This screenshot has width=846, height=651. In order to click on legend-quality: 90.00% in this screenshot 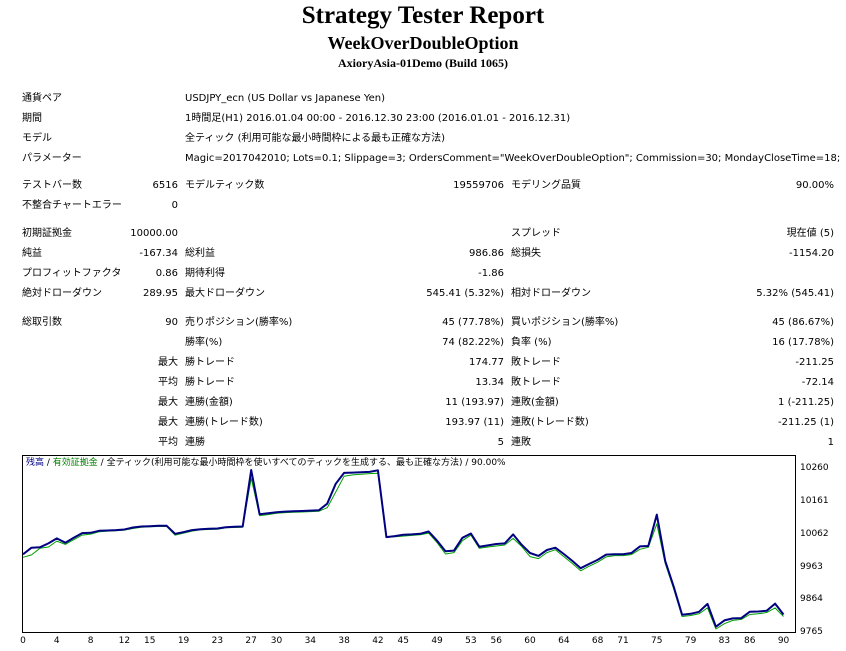, I will do `click(488, 463)`.